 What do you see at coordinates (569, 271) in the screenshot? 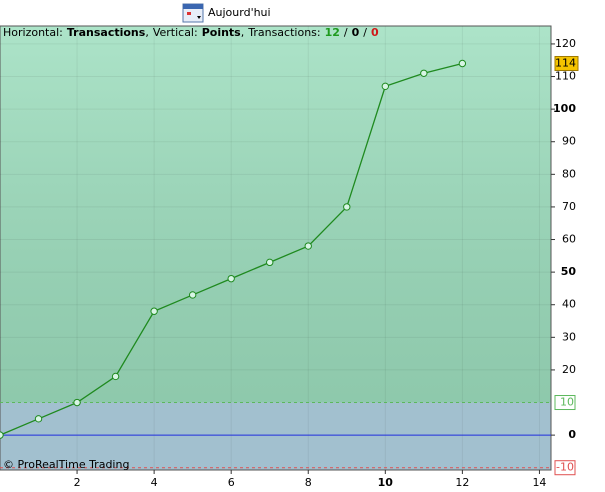
I see `y-tick-label: 50` at bounding box center [569, 271].